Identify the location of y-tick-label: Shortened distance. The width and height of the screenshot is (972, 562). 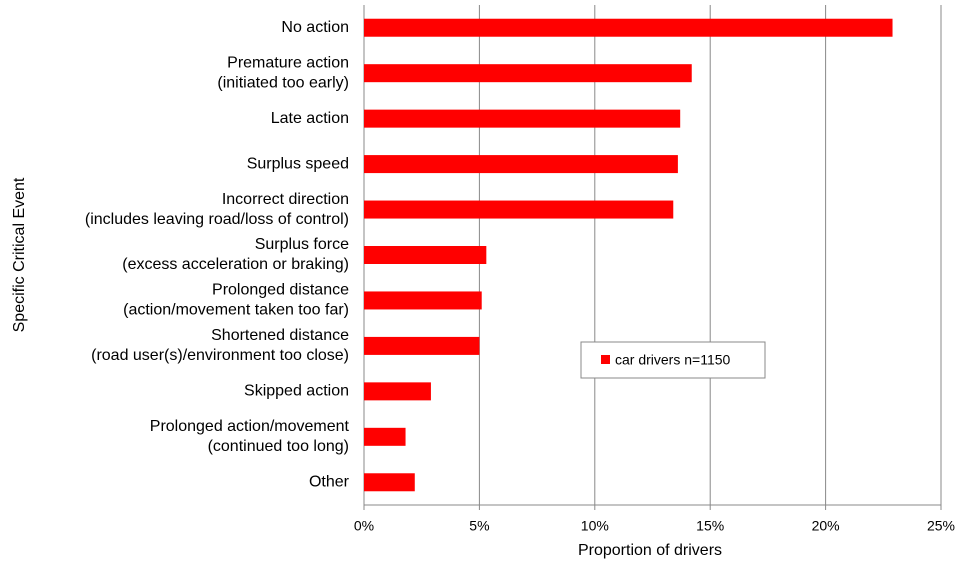
(280, 335).